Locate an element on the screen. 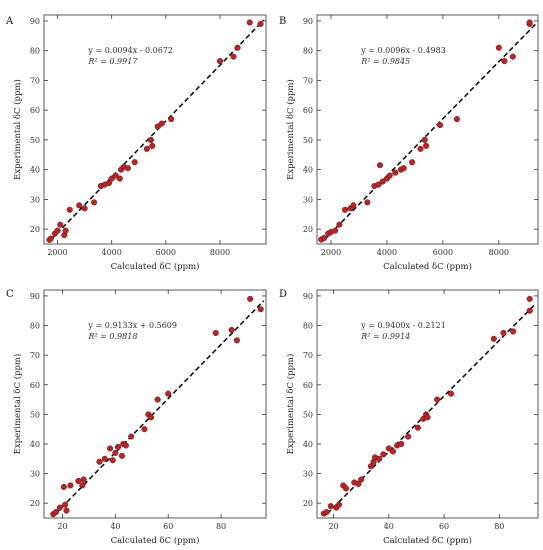  x-tick-label: 6000 is located at coordinates (443, 252).